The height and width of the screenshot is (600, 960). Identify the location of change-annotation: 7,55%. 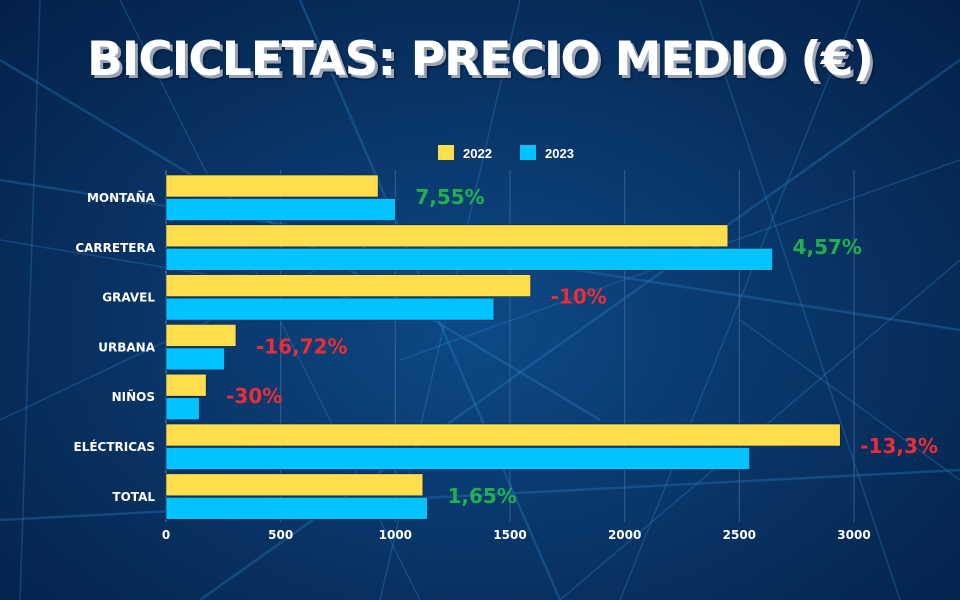
(449, 197).